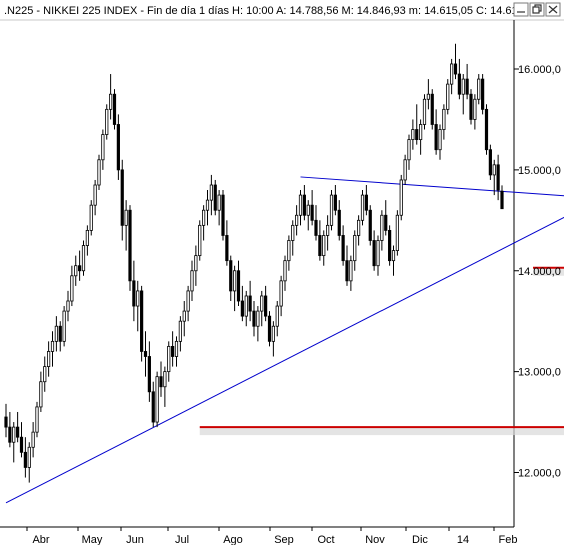 This screenshot has width=564, height=545. I want to click on x-tick-label: Feb, so click(508, 539).